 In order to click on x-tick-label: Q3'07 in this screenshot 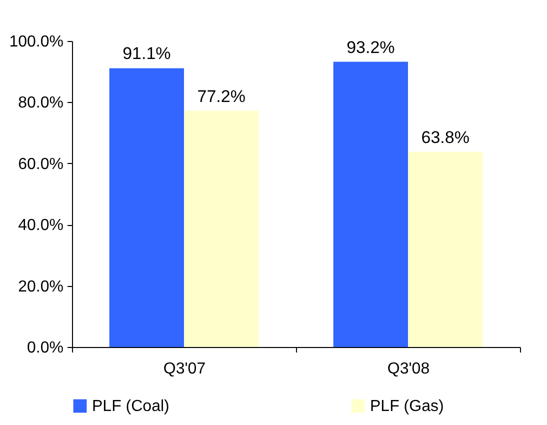, I will do `click(184, 369)`.